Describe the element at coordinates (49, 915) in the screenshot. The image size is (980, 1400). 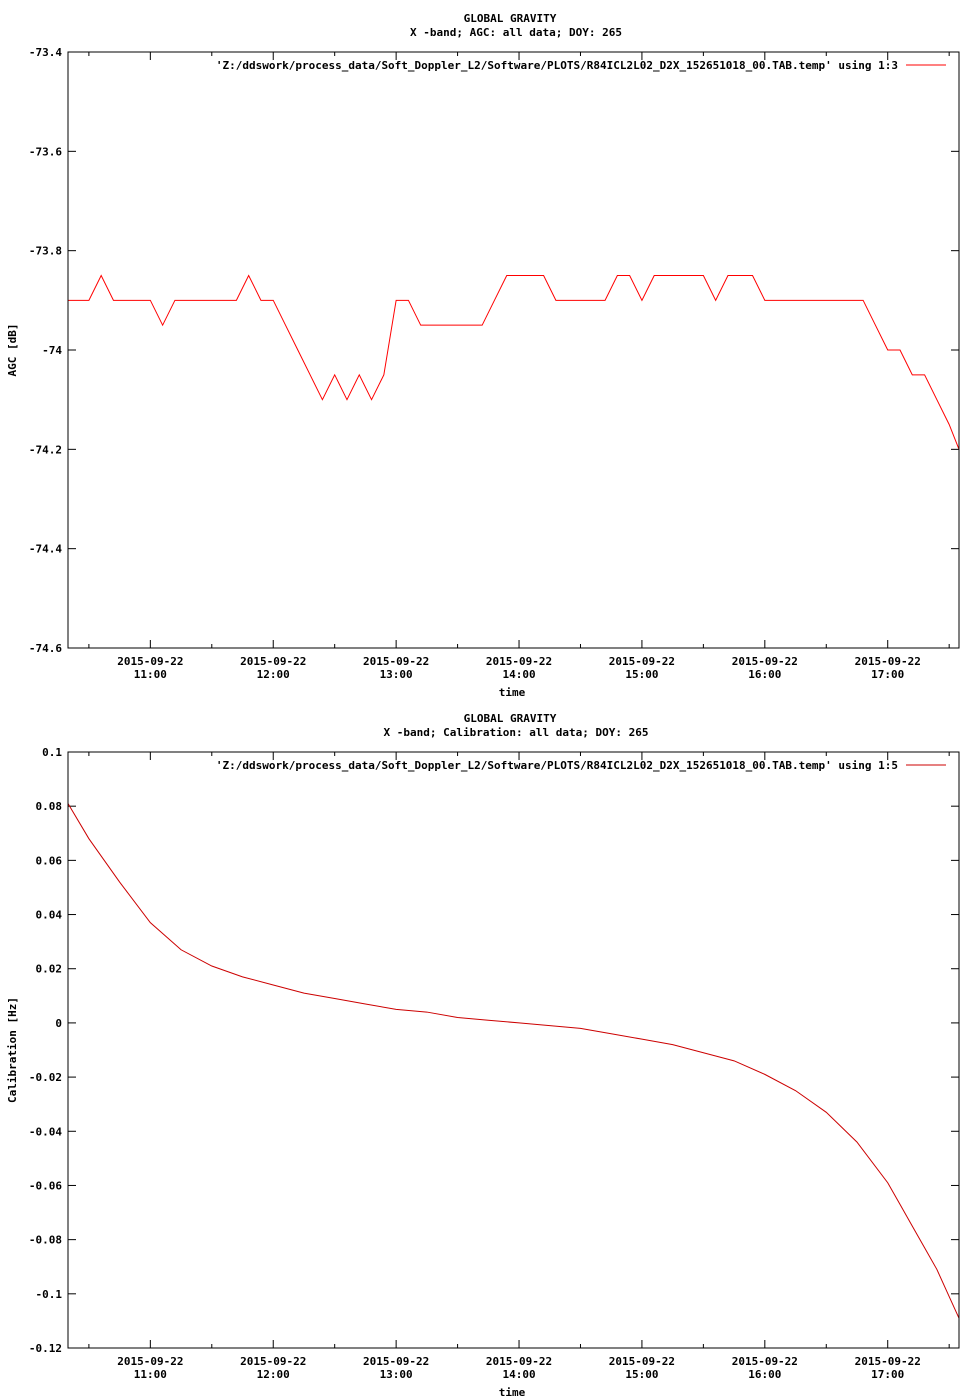
I see `calibration-y-tick-label: 0.04` at that location.